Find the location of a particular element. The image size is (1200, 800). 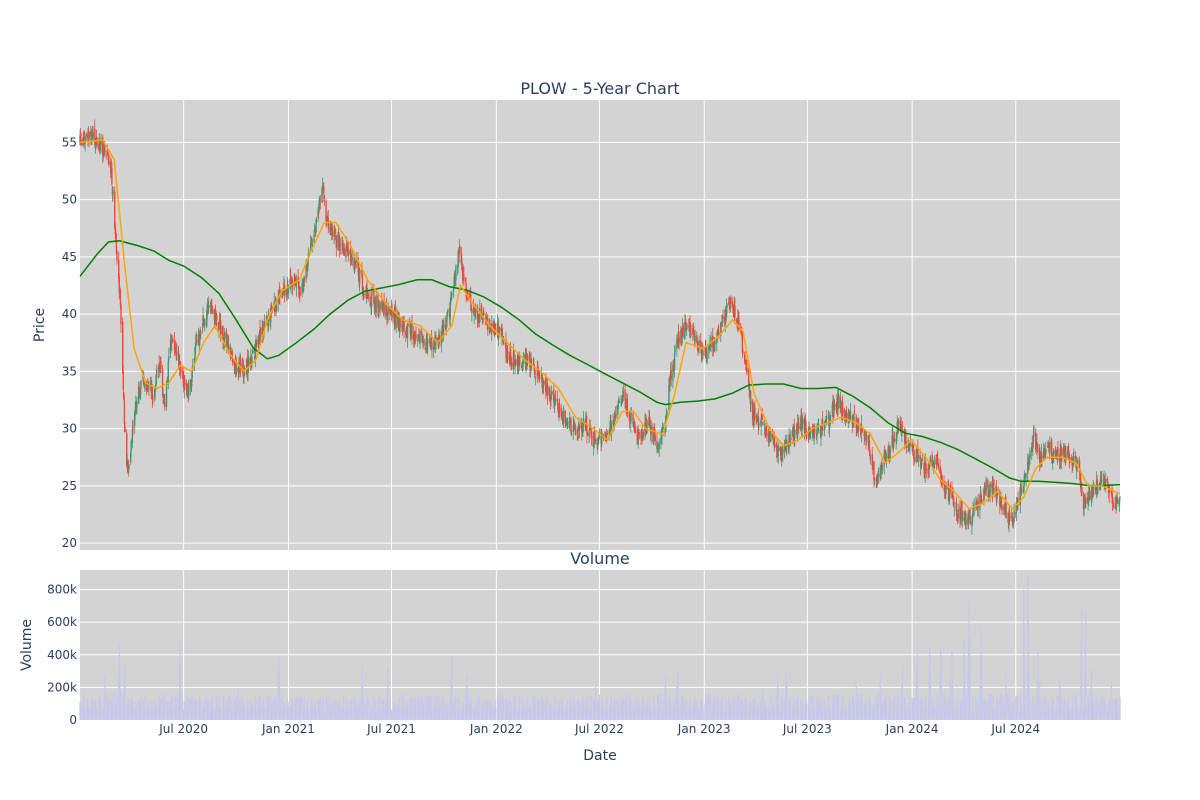

price-y-axis-title: Price is located at coordinates (40, 325).